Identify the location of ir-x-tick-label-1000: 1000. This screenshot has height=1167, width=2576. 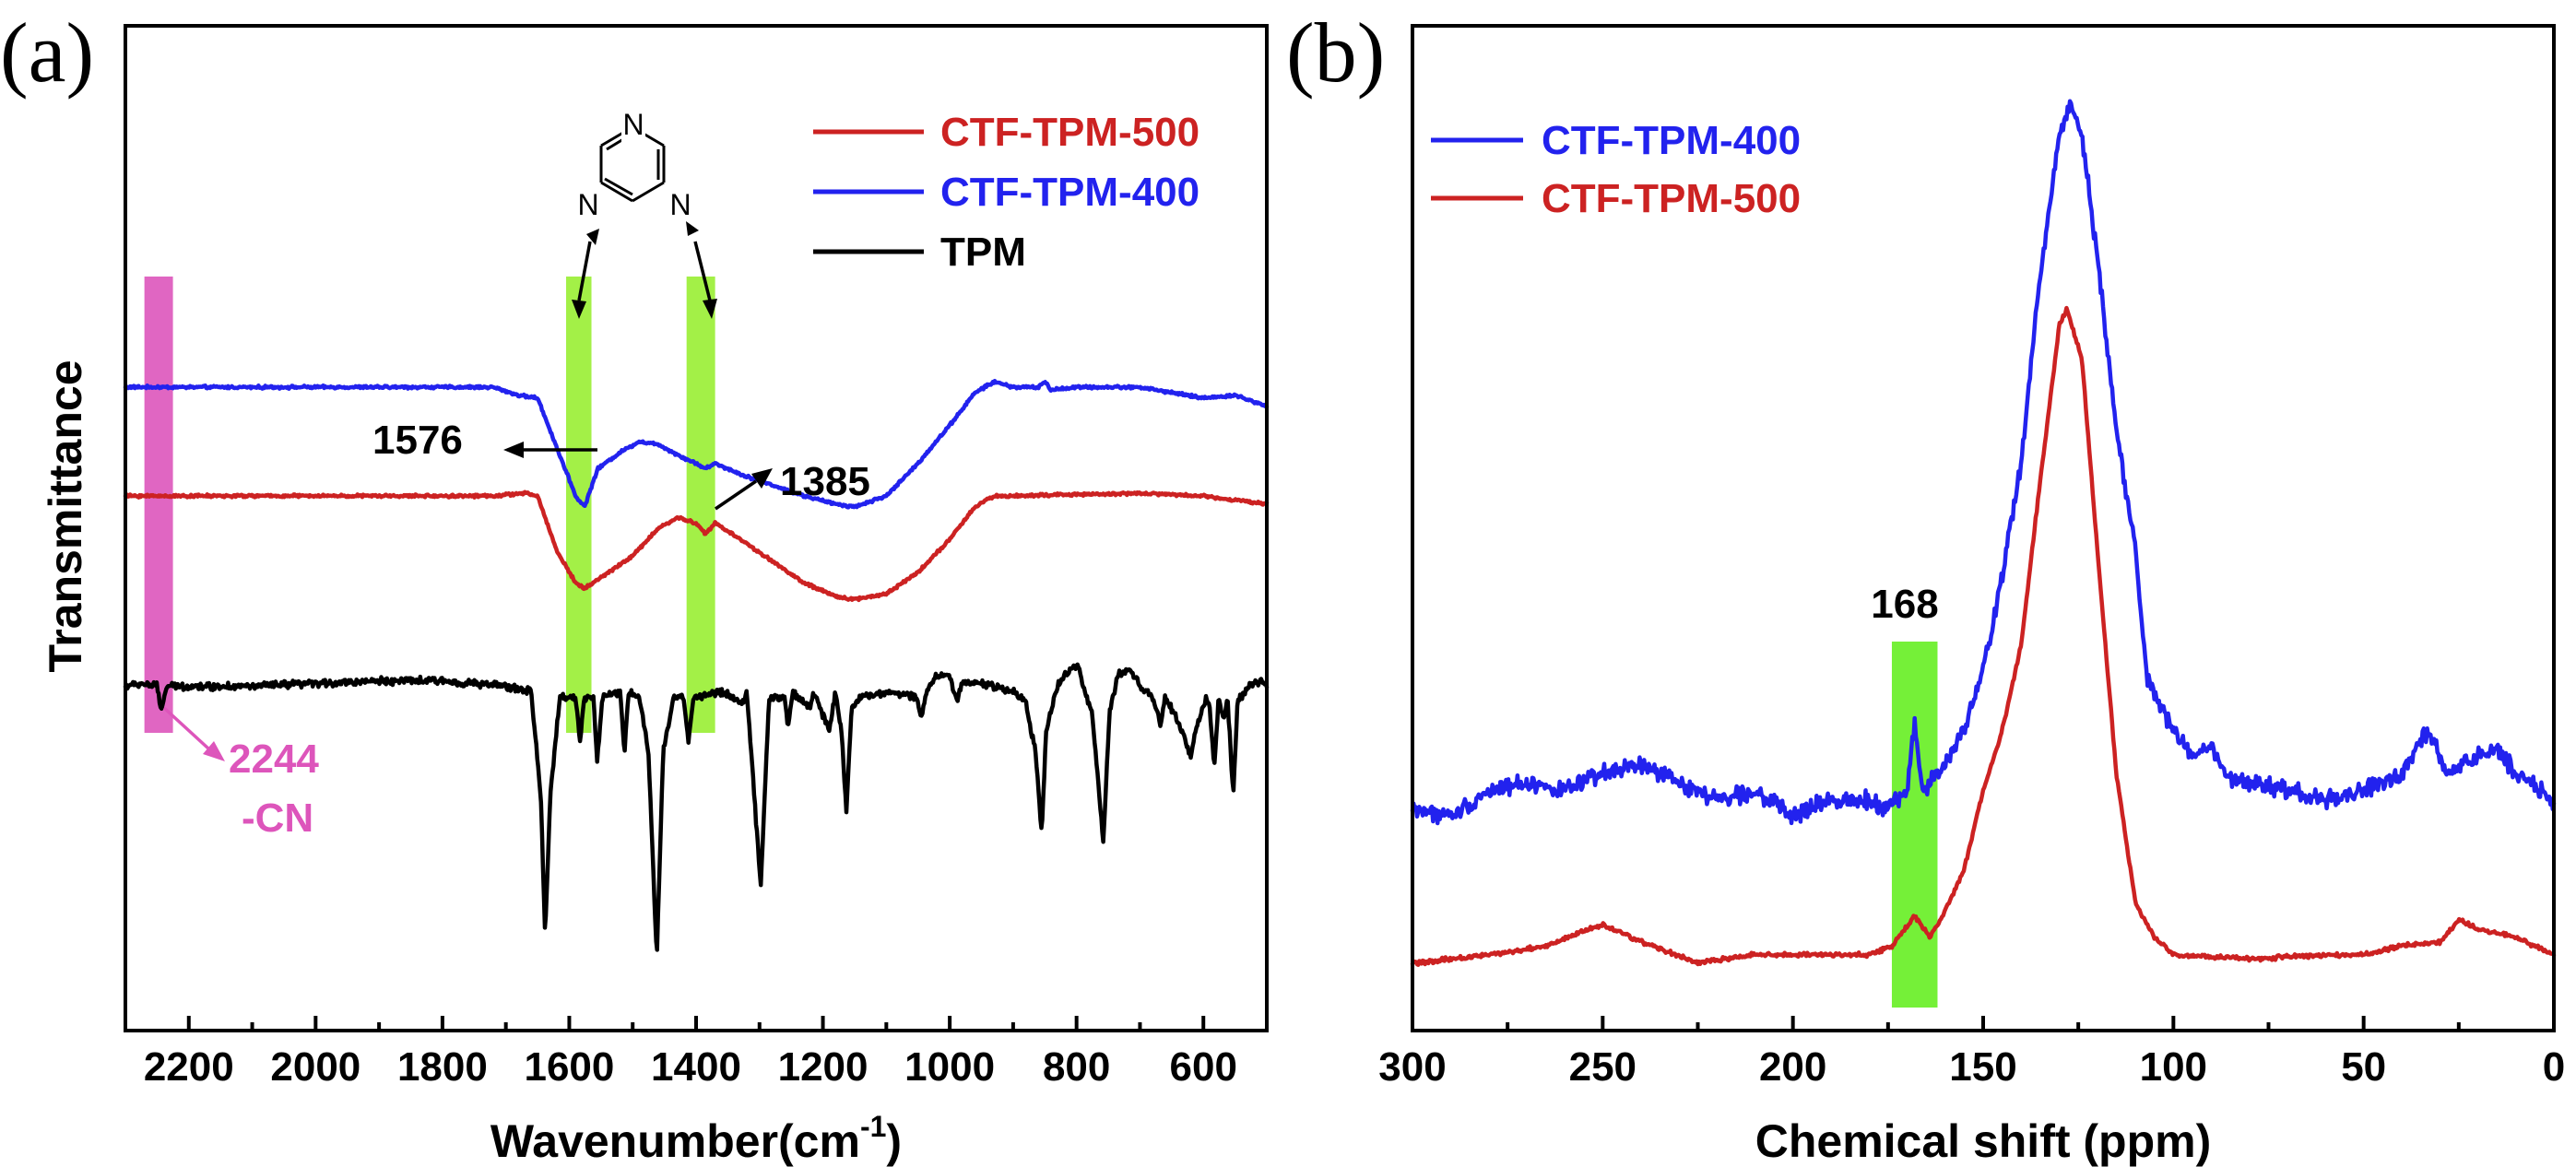
(949, 1067).